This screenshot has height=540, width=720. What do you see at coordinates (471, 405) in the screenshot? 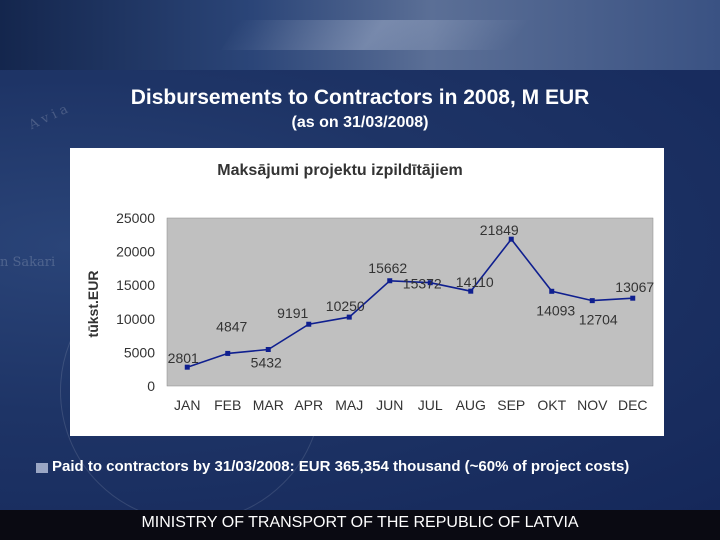
I see `x-tick-label: AUG` at bounding box center [471, 405].